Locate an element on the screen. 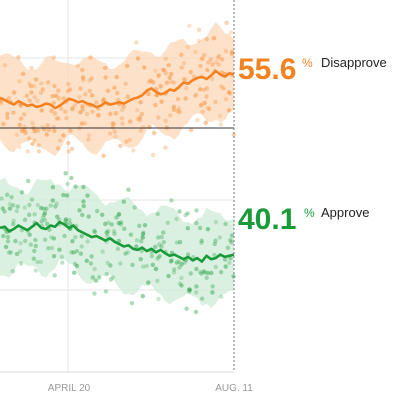 Image resolution: width=408 pixels, height=406 pixels. tick-label-april-20: APRIL 20 is located at coordinates (69, 388).